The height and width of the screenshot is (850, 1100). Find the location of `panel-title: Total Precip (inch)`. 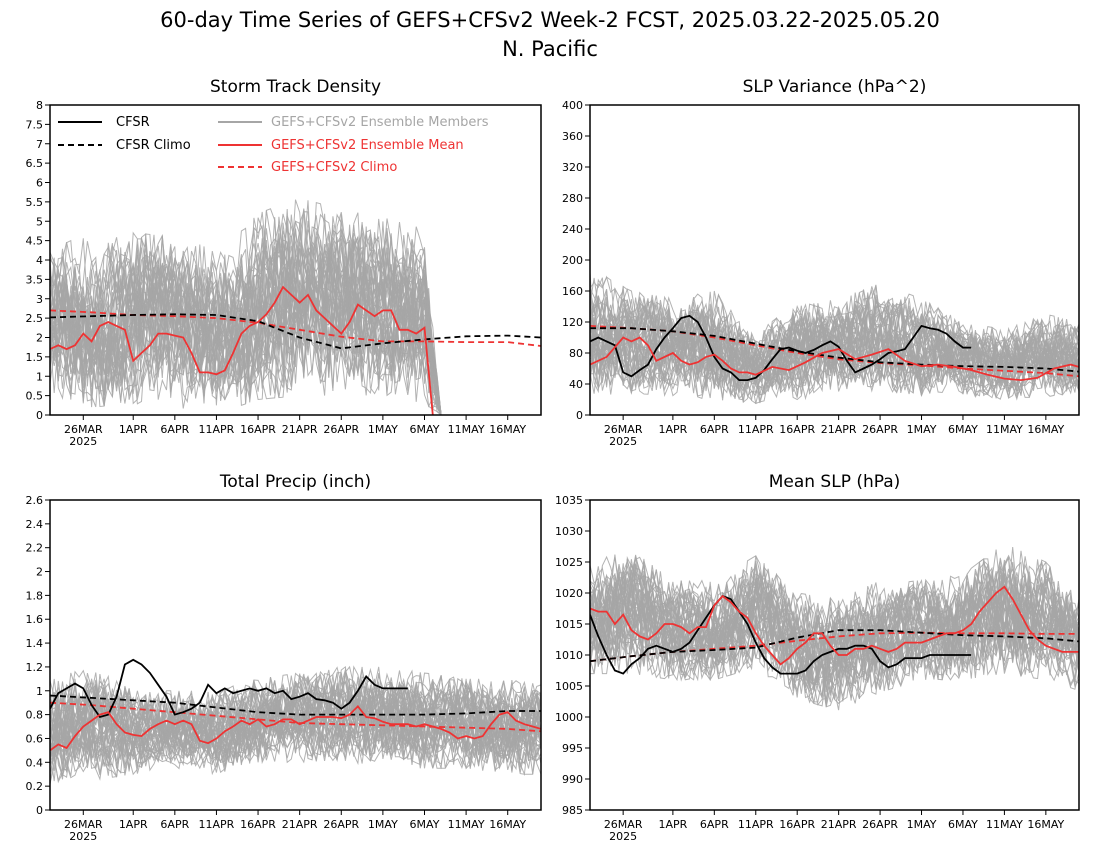

panel-title: Total Precip (inch) is located at coordinates (295, 482).